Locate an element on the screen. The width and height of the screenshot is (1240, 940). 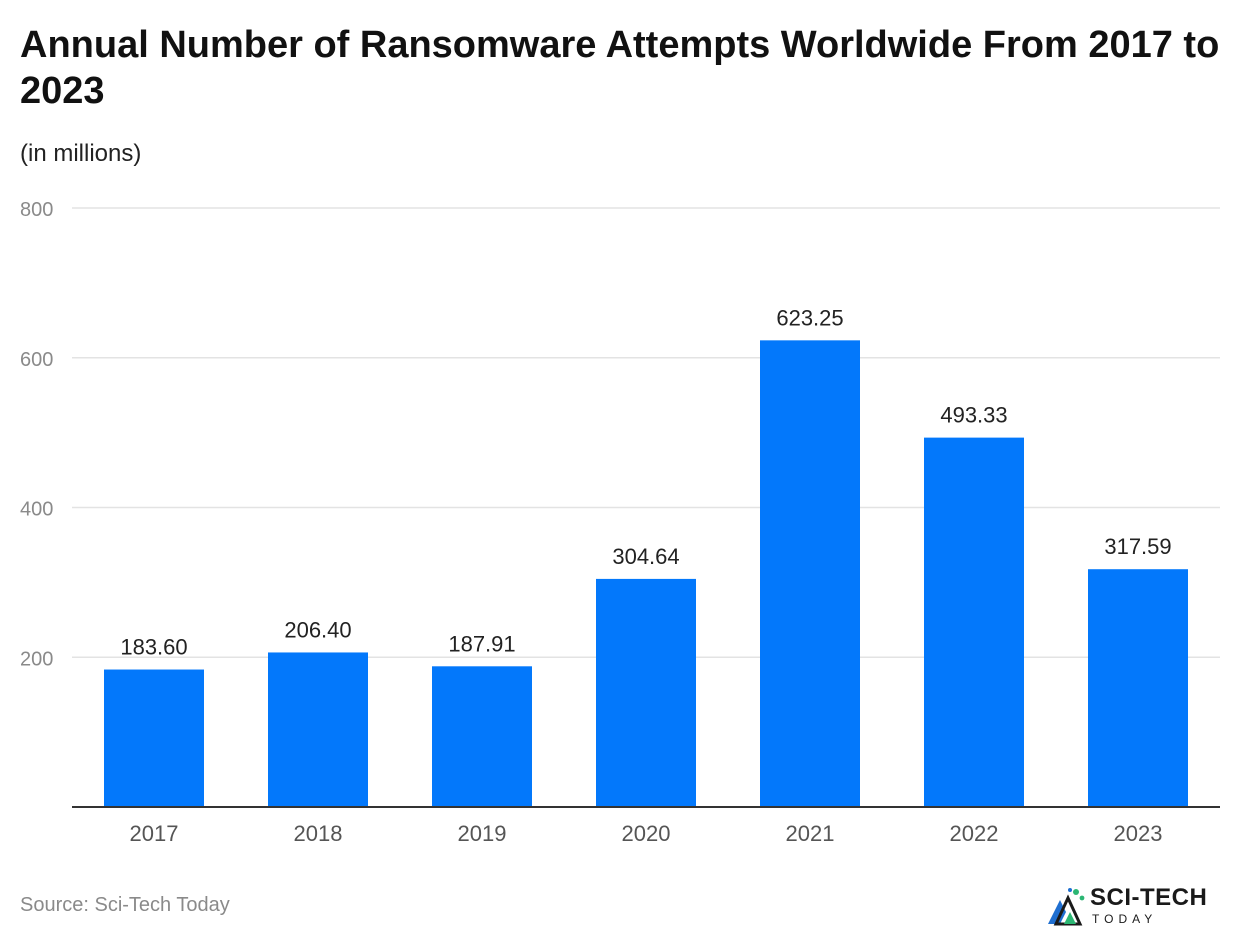
bar-value-label: 187.91 is located at coordinates (481, 643).